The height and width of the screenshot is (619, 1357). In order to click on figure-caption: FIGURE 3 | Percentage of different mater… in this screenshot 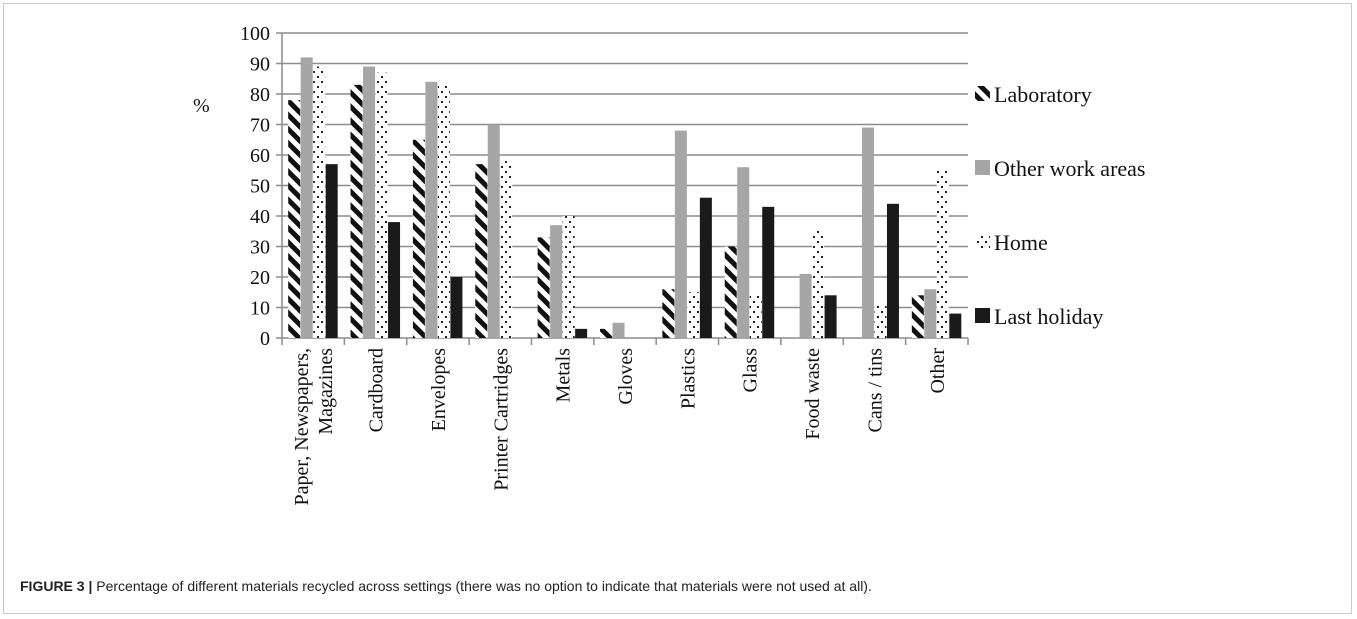, I will do `click(675, 586)`.